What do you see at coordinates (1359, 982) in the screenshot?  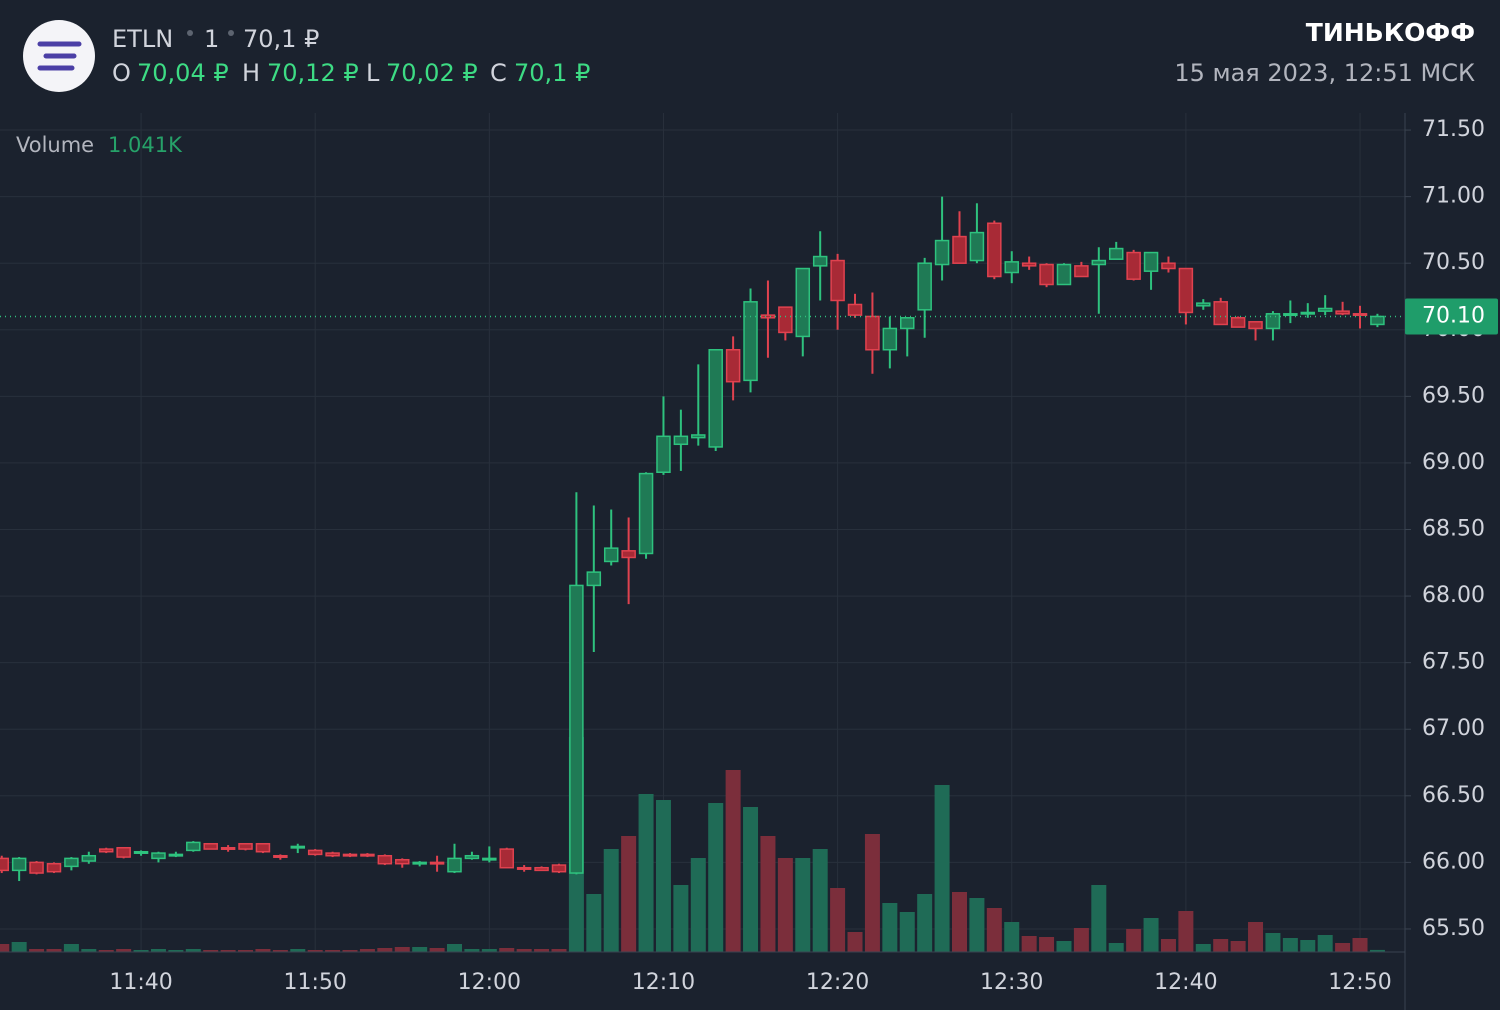 I see `x-tick-label: 12:50` at bounding box center [1359, 982].